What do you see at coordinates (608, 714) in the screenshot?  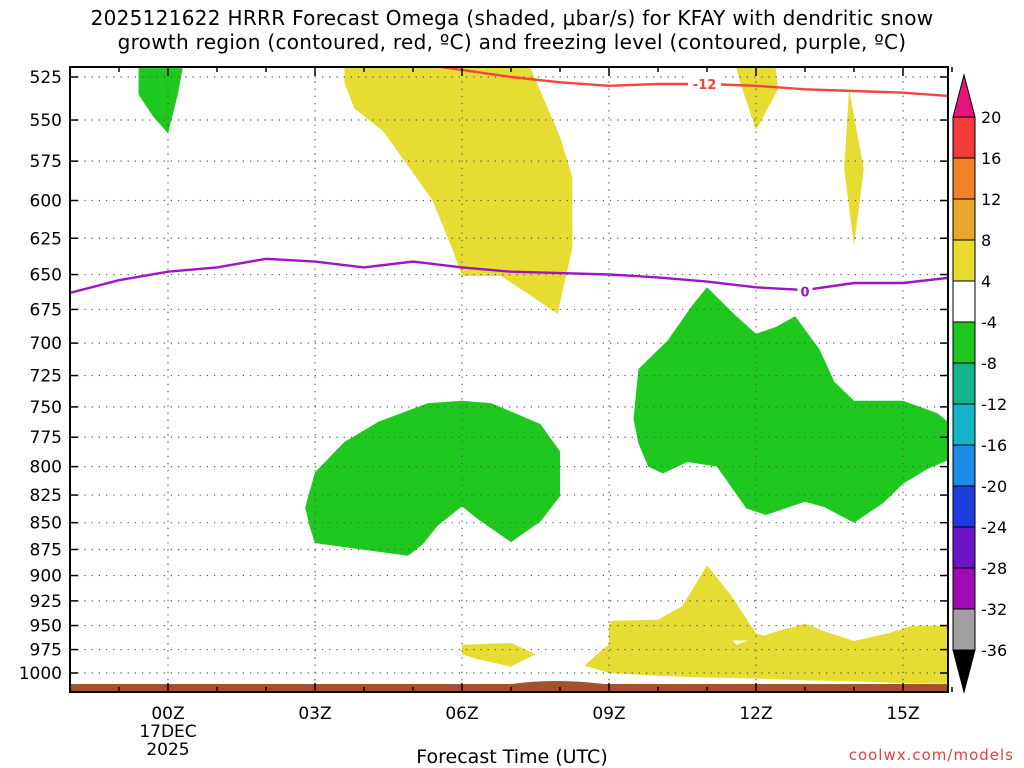 I see `xtick-label-09Z: 09Z` at bounding box center [608, 714].